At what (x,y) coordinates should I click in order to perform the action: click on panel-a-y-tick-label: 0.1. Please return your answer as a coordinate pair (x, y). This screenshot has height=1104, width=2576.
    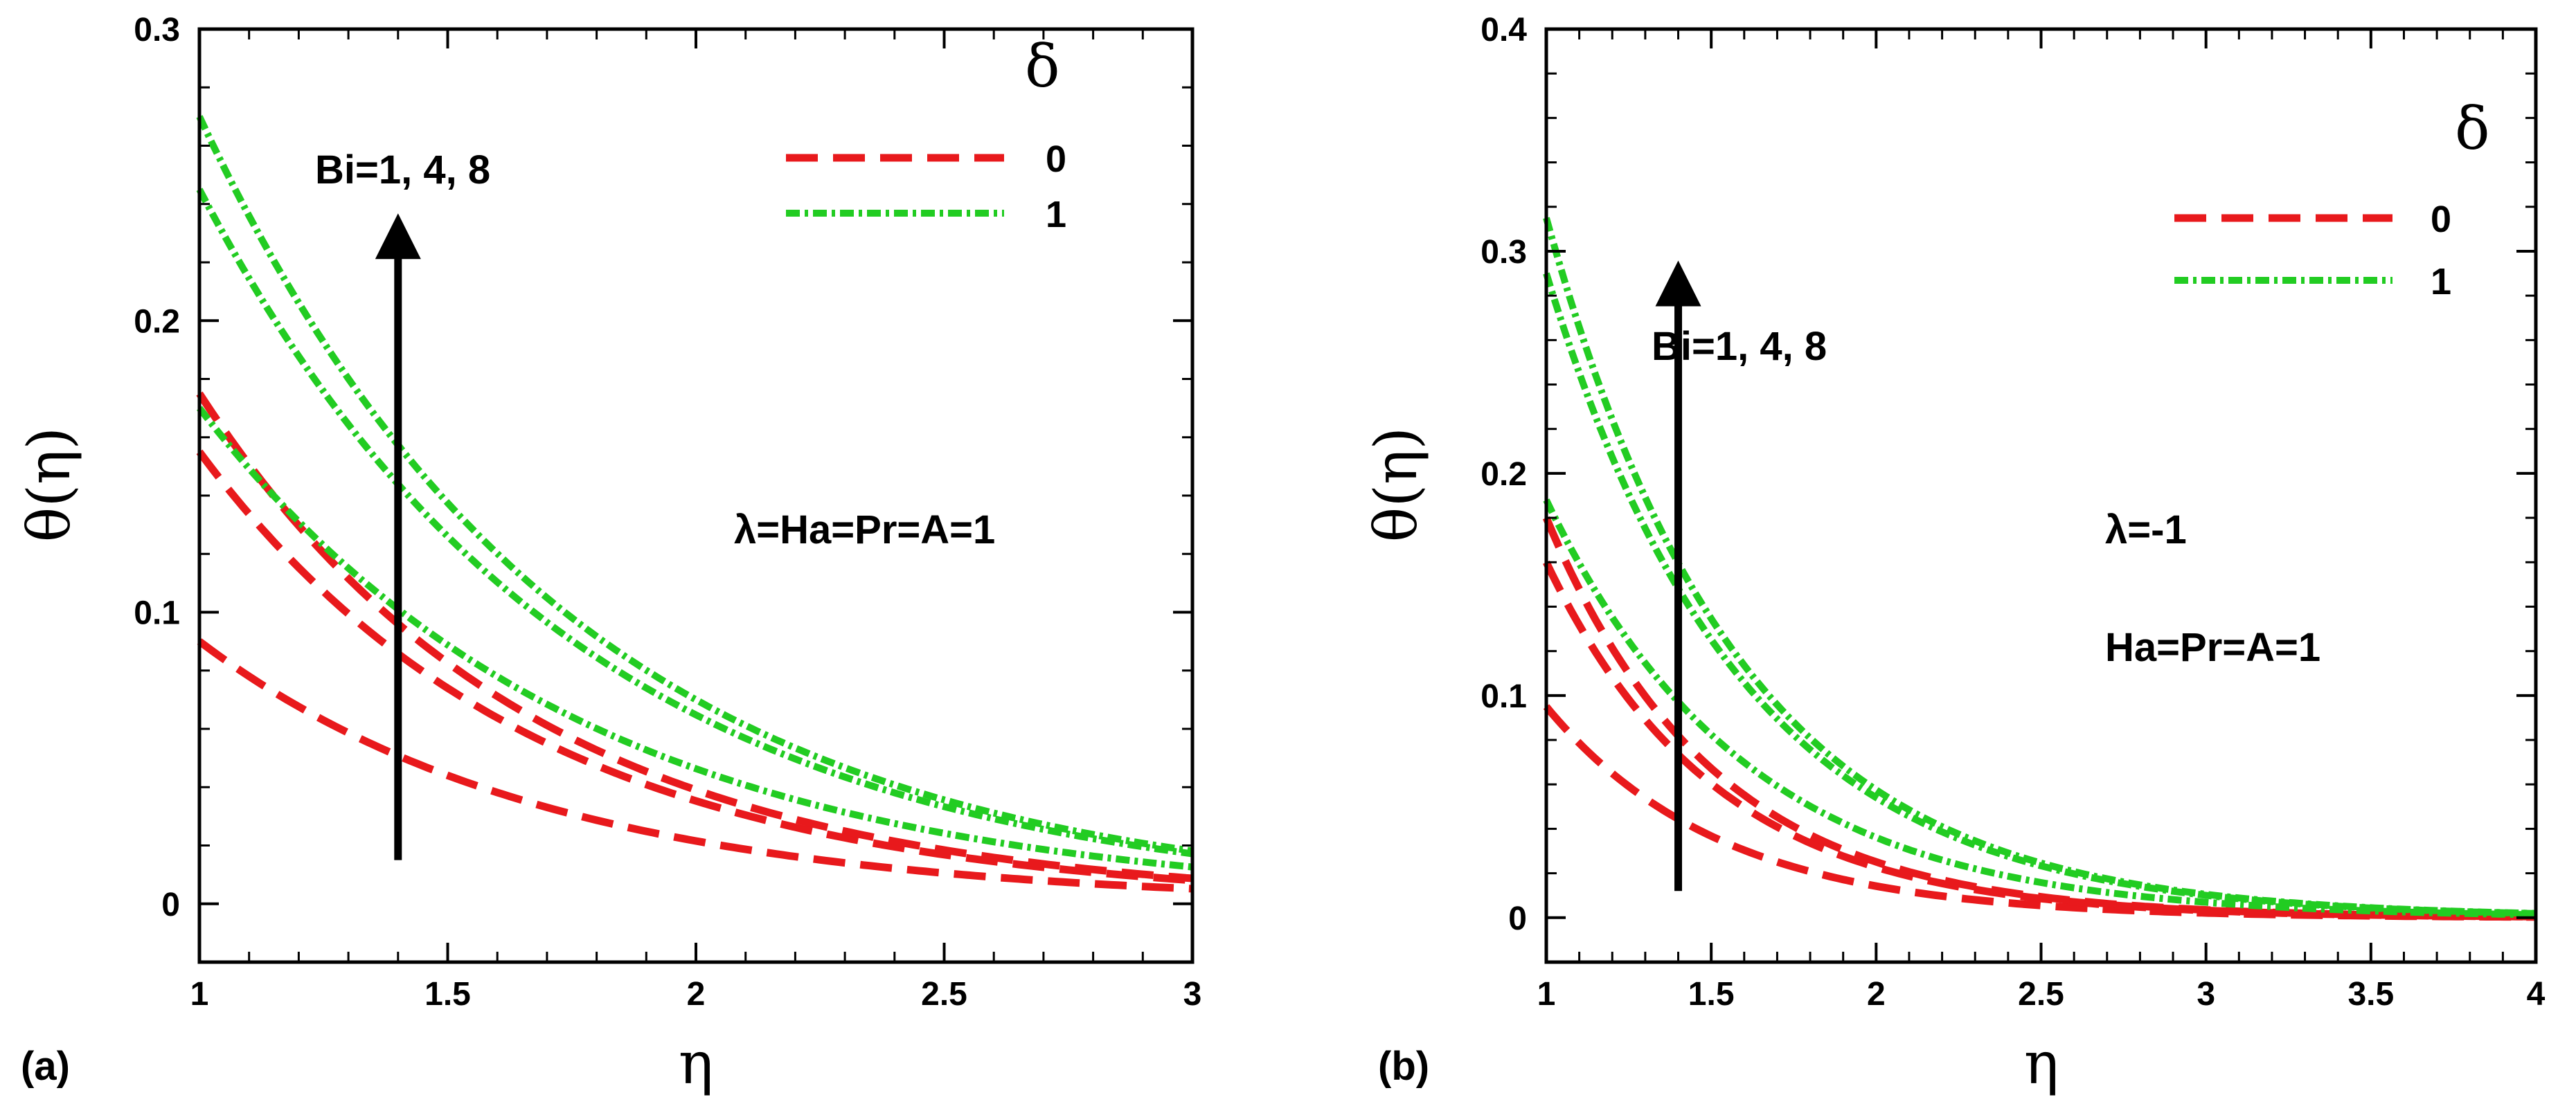
    Looking at the image, I should click on (157, 613).